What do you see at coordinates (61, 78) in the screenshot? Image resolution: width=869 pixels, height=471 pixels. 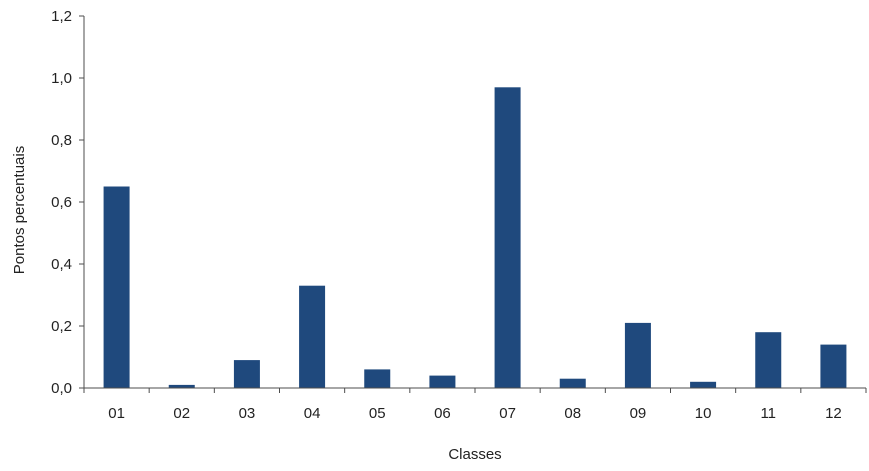 I see `y-tick-label: 1,0` at bounding box center [61, 78].